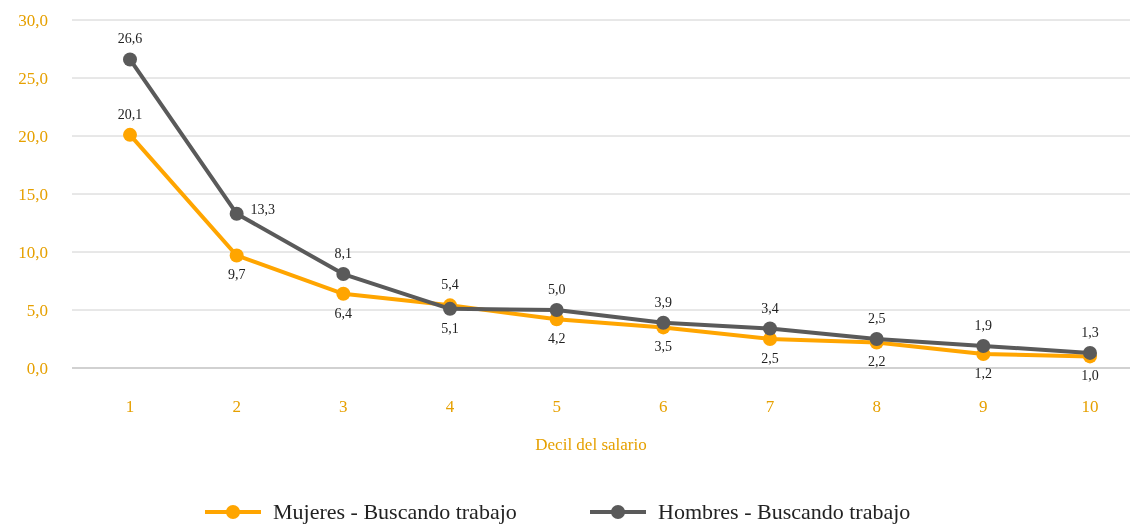 Image resolution: width=1134 pixels, height=524 pixels. What do you see at coordinates (343, 406) in the screenshot?
I see `x-tick-label: 3` at bounding box center [343, 406].